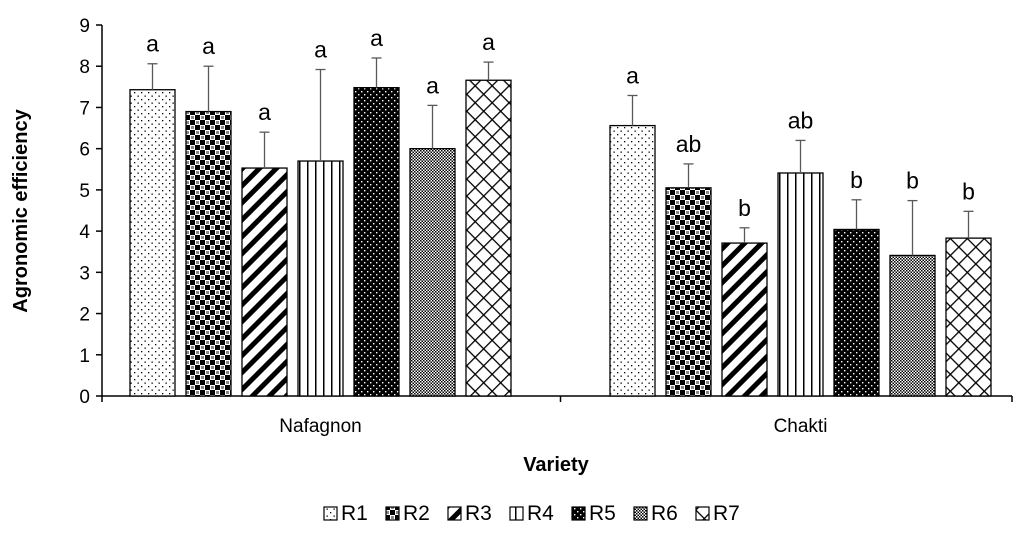 Image resolution: width=1017 pixels, height=546 pixels. I want to click on y-tick-label: 8, so click(84, 67).